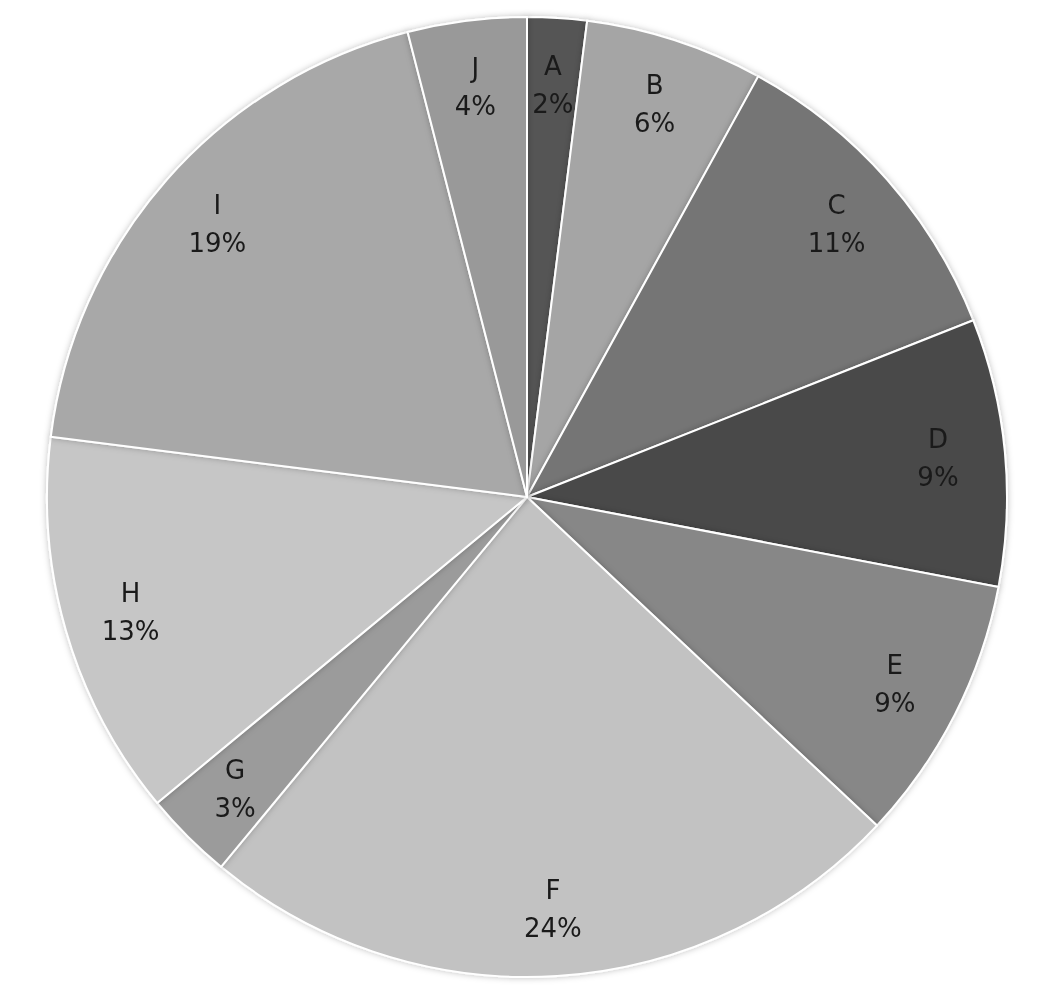 The width and height of the screenshot is (1052, 993). I want to click on data-label: 9%, so click(895, 703).